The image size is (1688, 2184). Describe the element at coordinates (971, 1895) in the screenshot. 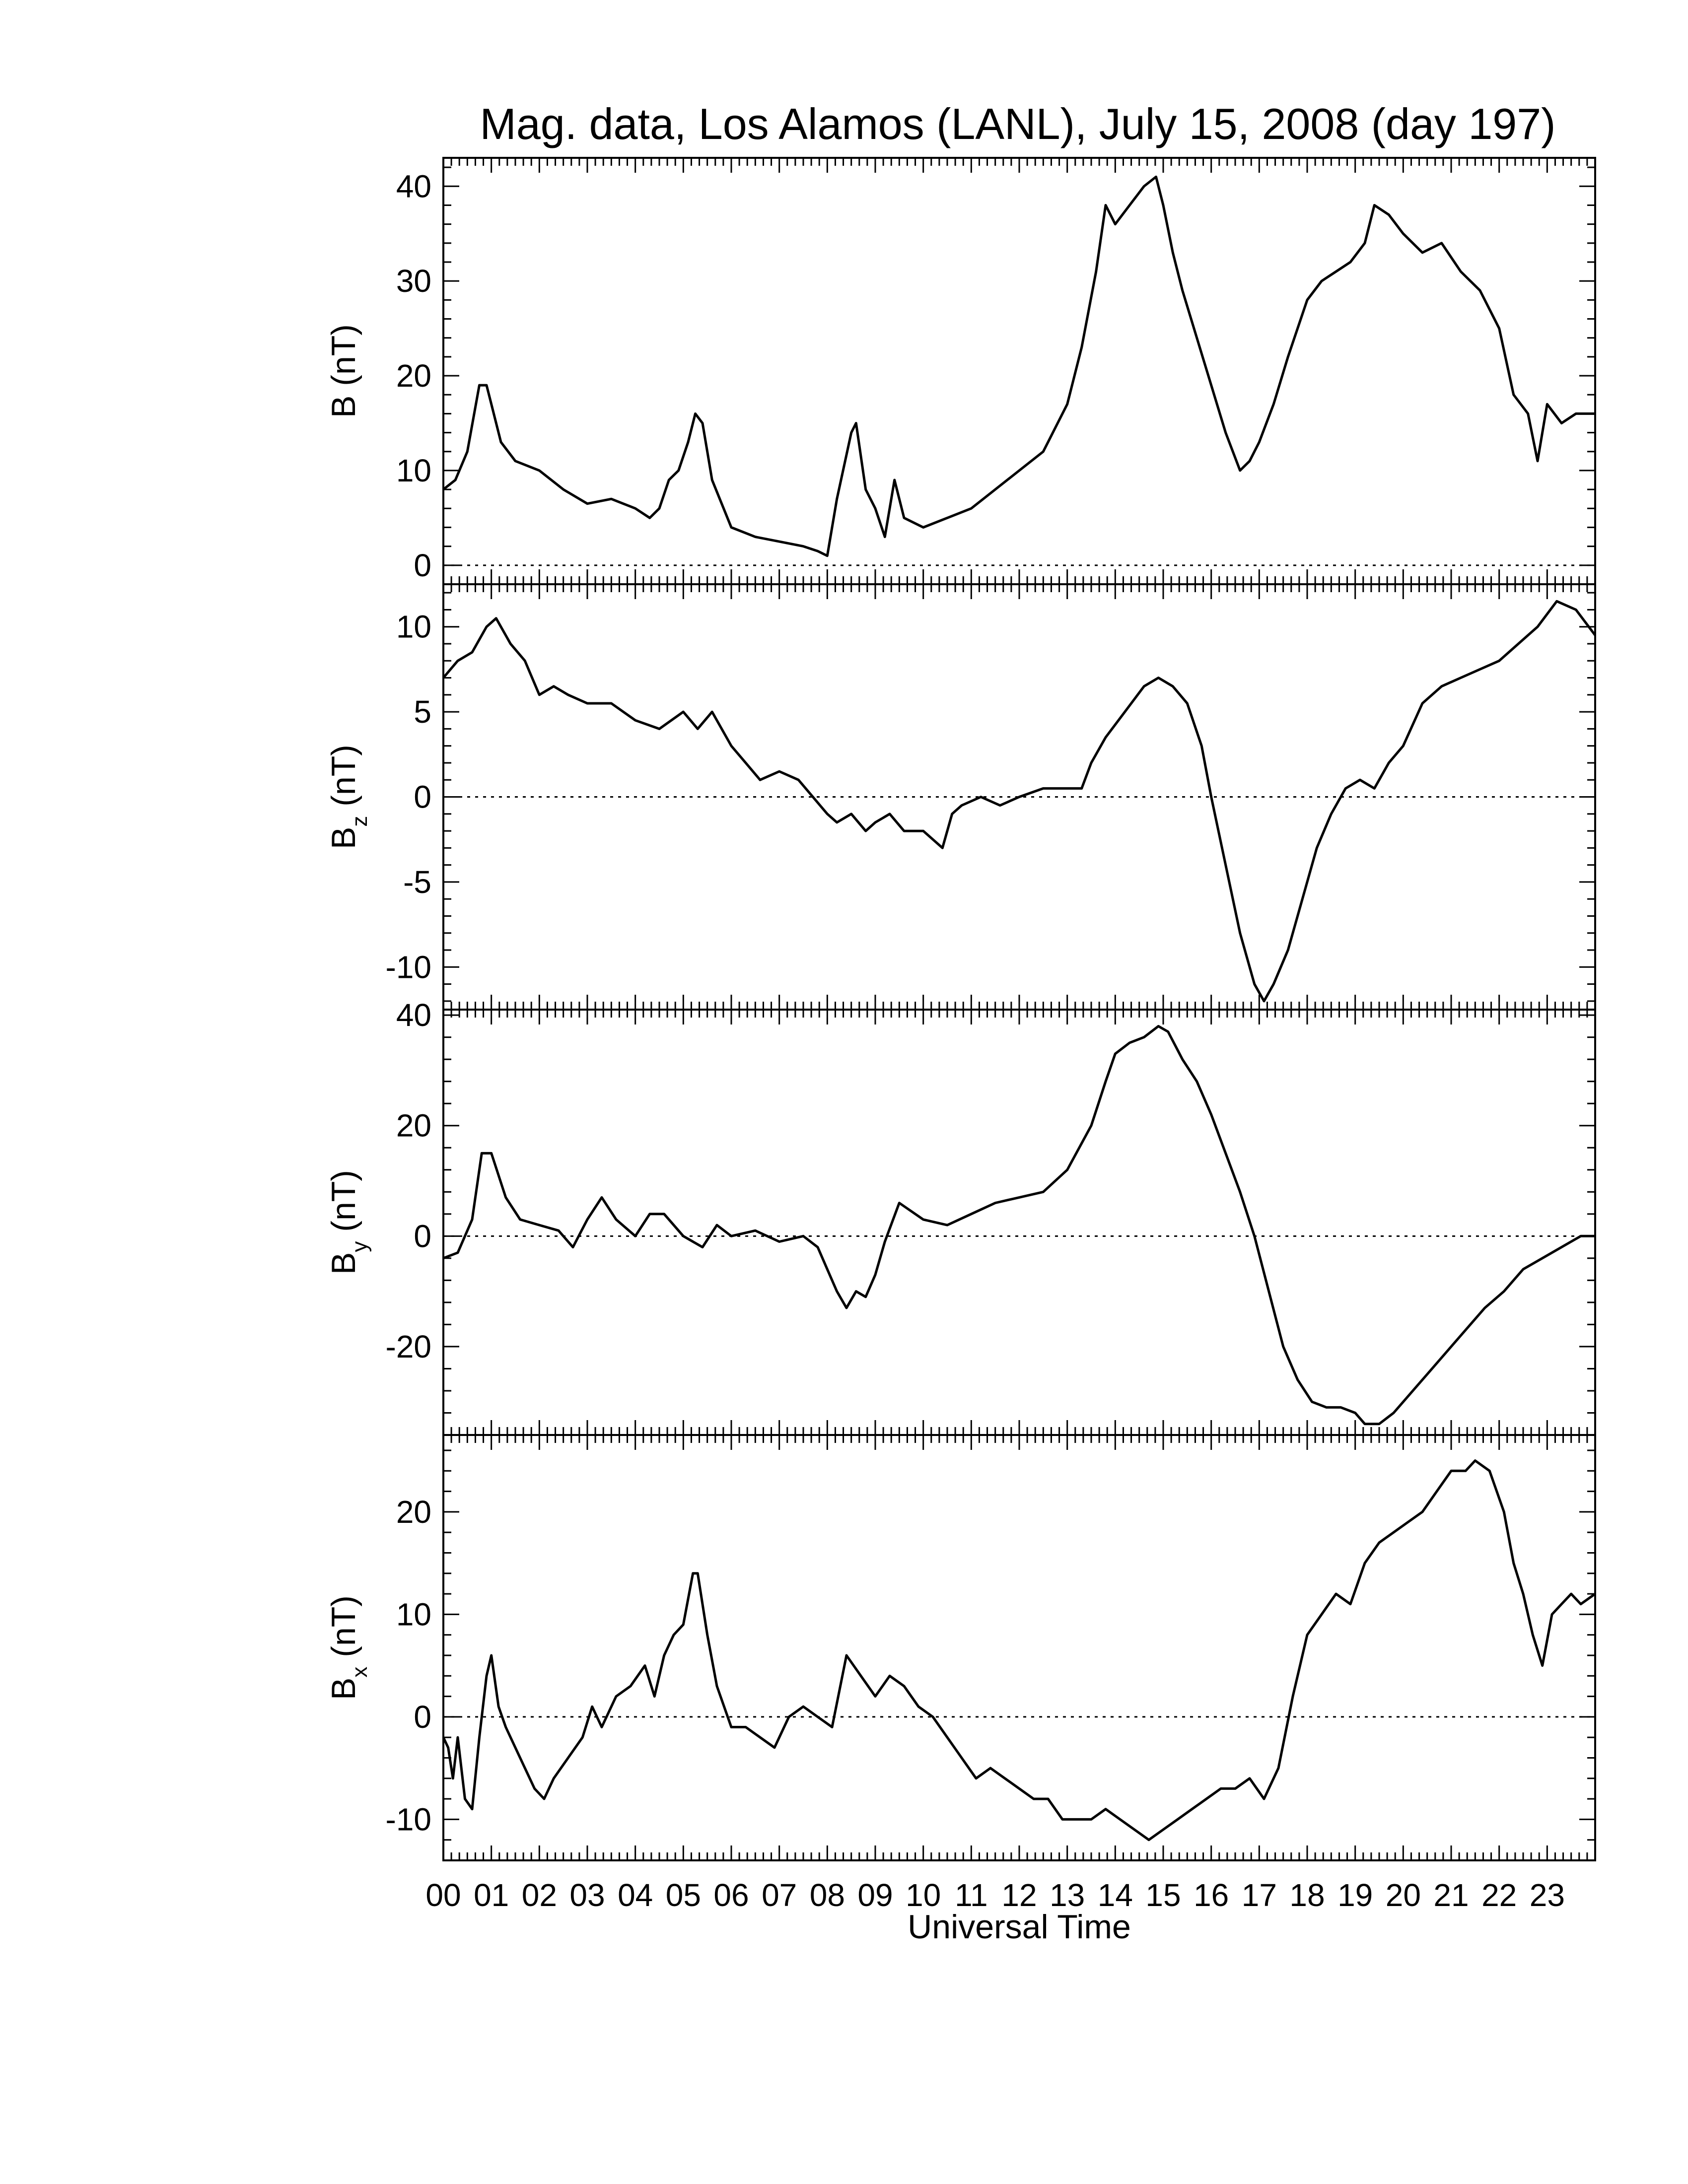

I see `x-tick-label: 11` at that location.